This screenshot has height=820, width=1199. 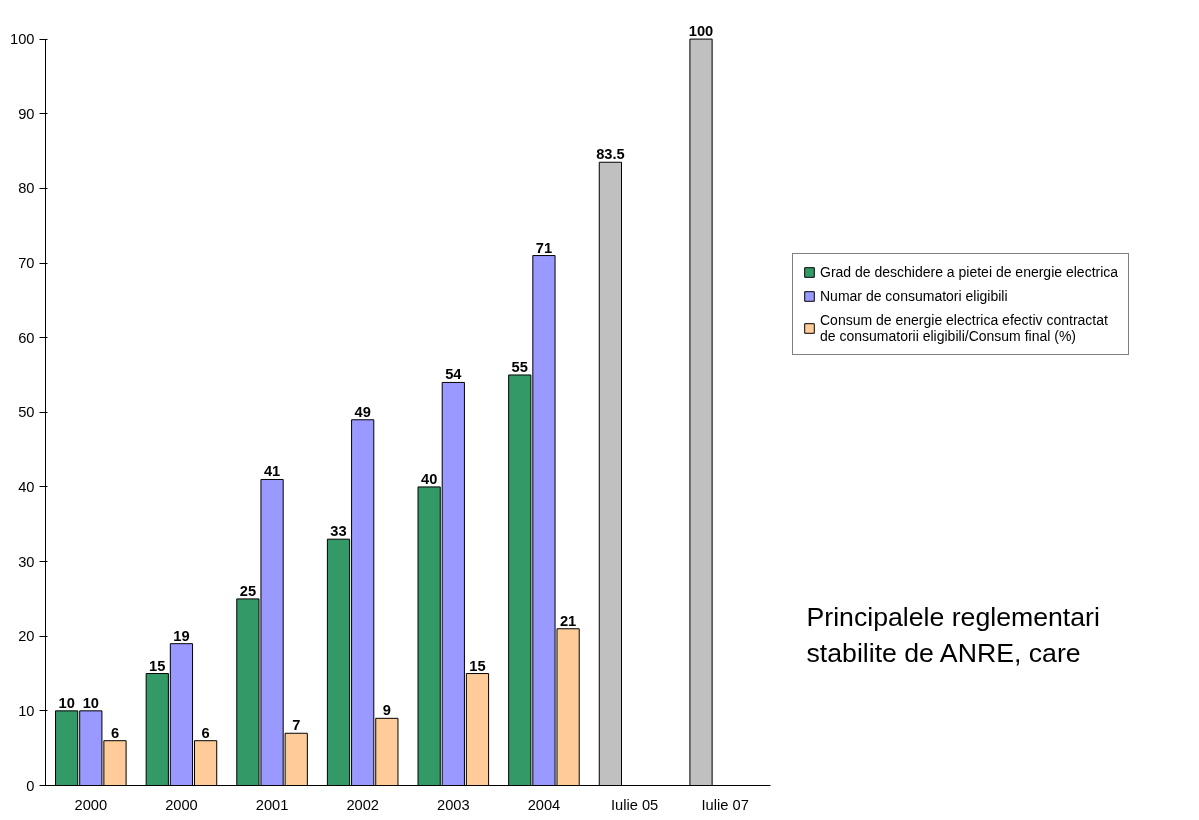 What do you see at coordinates (568, 620) in the screenshot?
I see `data-label: 21` at bounding box center [568, 620].